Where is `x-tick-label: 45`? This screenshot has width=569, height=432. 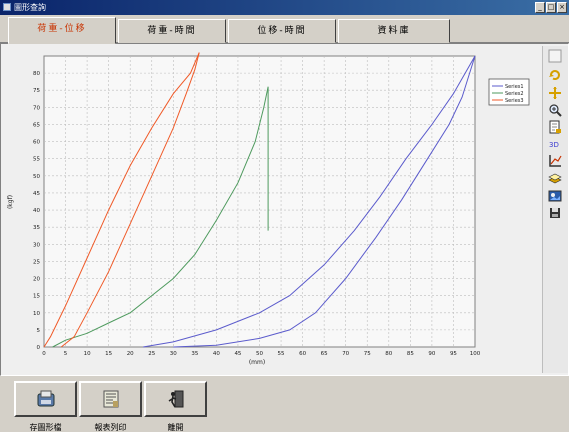
x-tick-label: 45 is located at coordinates (237, 354).